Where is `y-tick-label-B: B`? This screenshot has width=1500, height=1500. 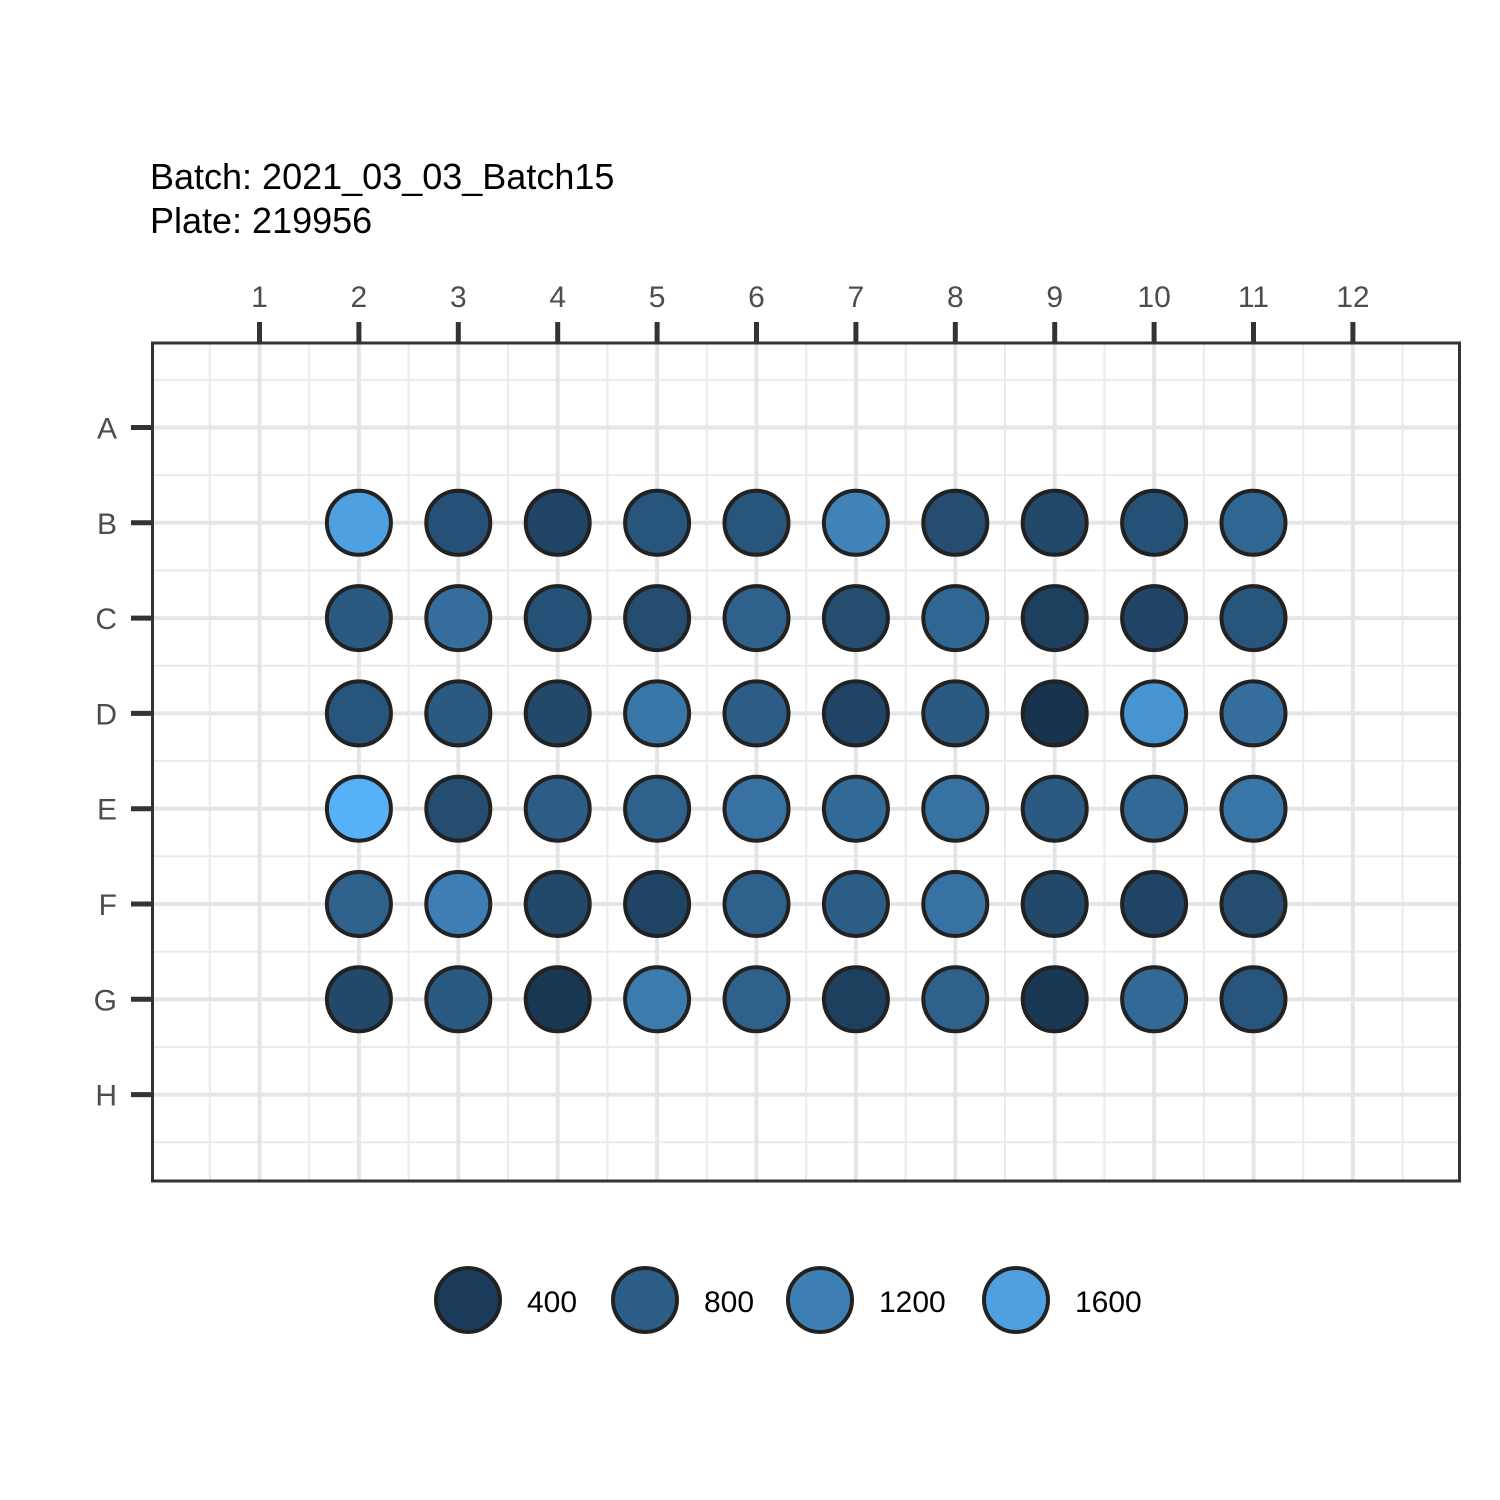
y-tick-label-B: B is located at coordinates (107, 524).